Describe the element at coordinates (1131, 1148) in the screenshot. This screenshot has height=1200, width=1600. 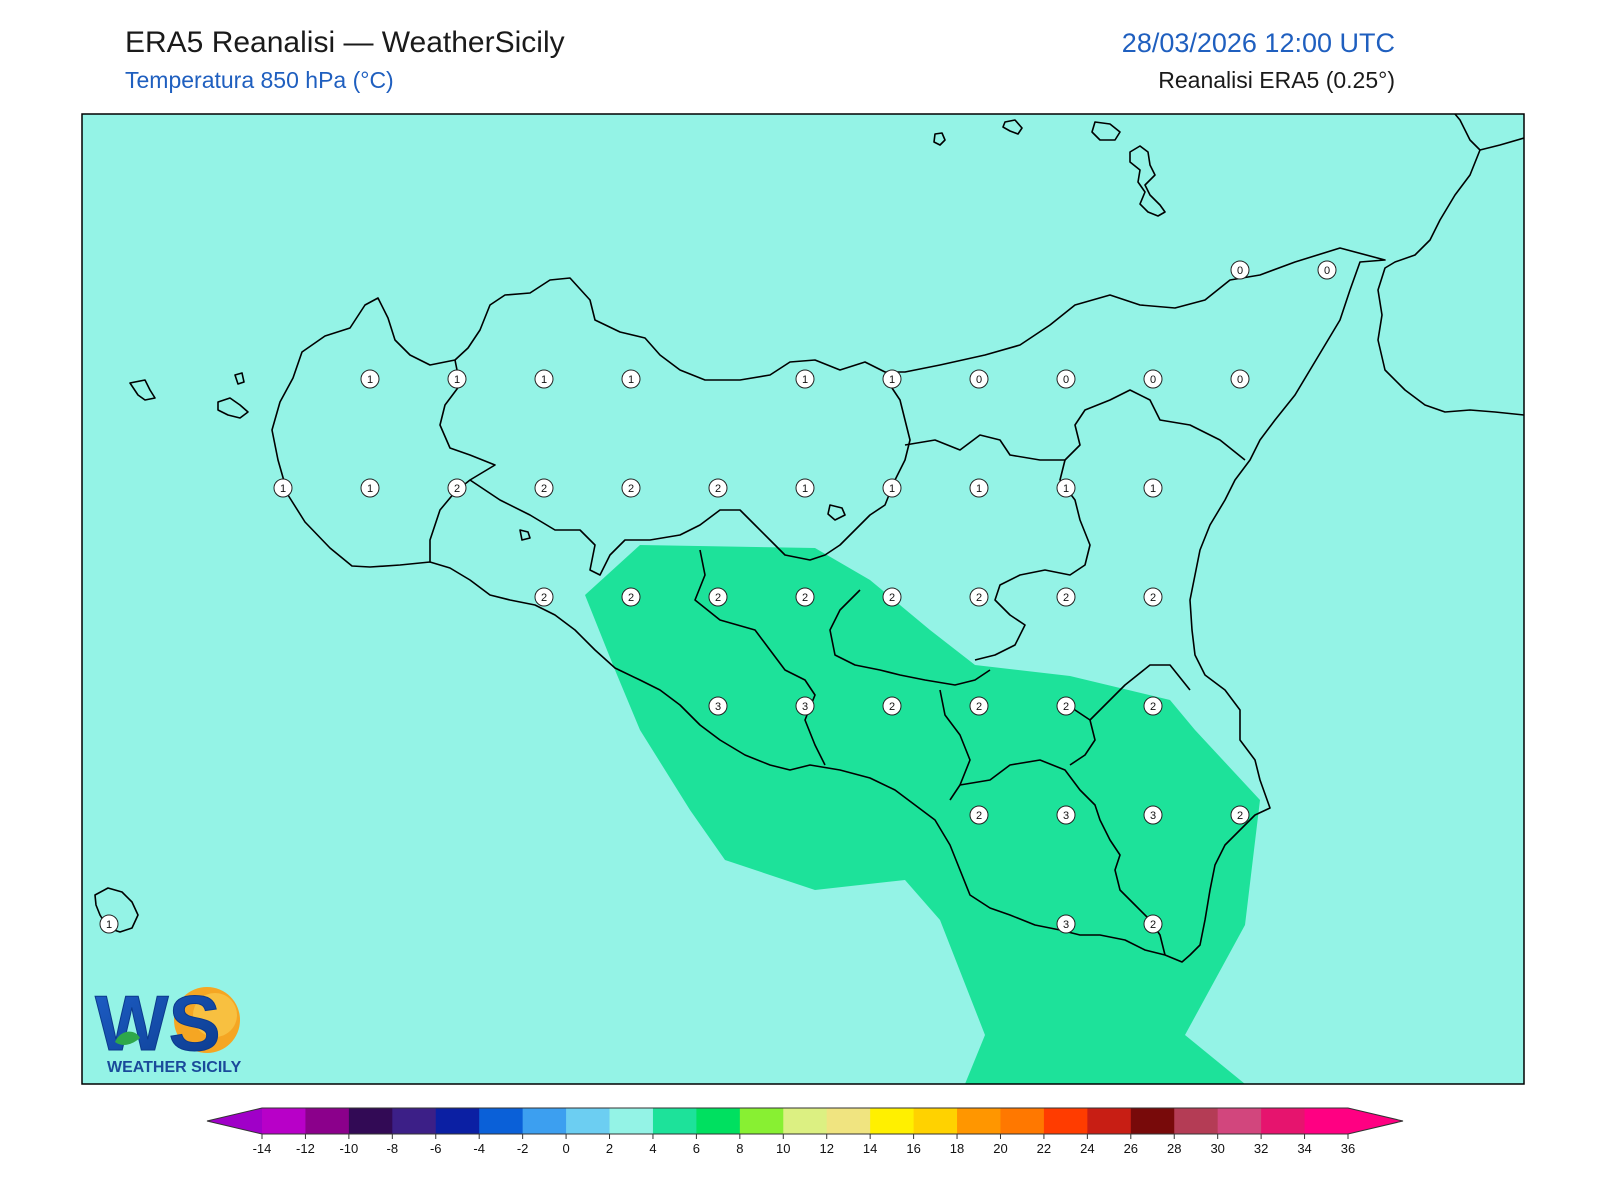
I see `colorbar-tick-label: 26` at that location.